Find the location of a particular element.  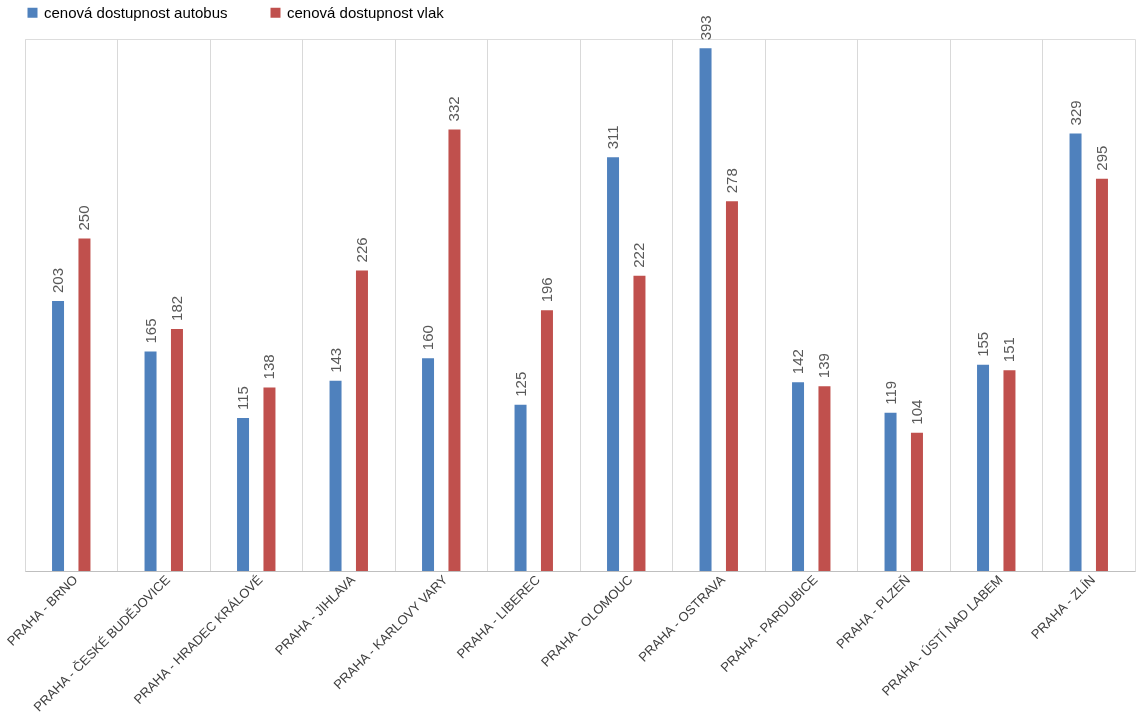

data-label: 182 is located at coordinates (176, 308).